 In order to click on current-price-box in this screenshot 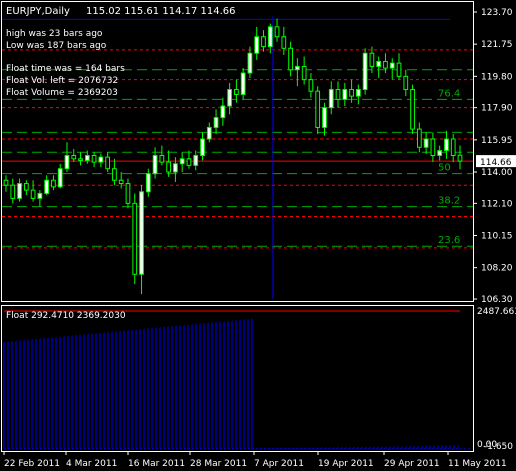, I will do `click(496, 161)`.